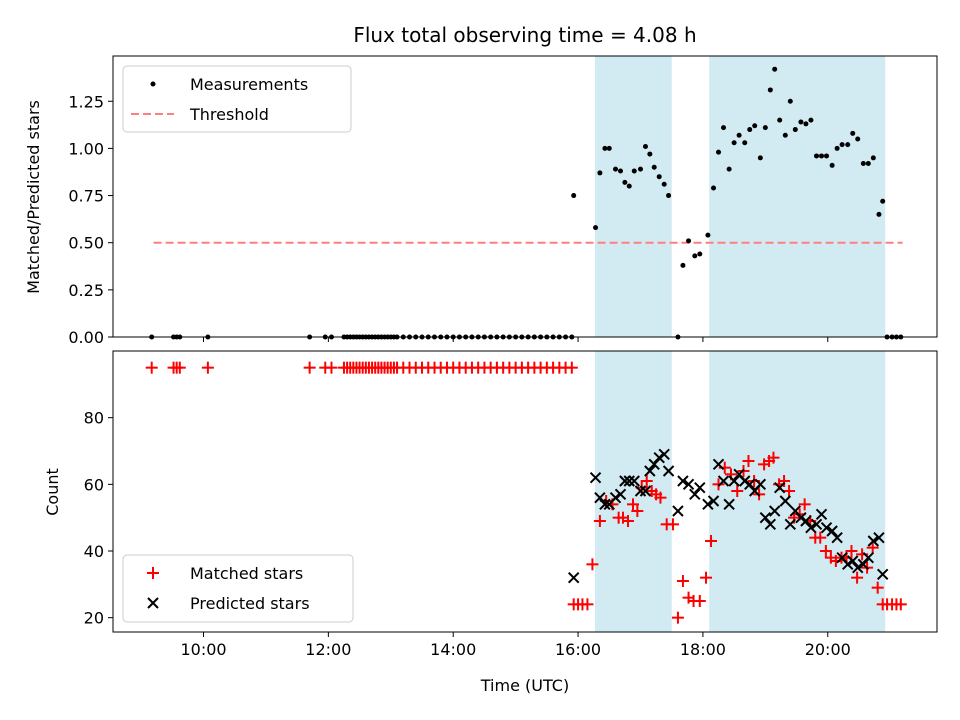 This screenshot has width=960, height=720. Describe the element at coordinates (94, 484) in the screenshot. I see `bottom-y-tick-label: 60` at that location.